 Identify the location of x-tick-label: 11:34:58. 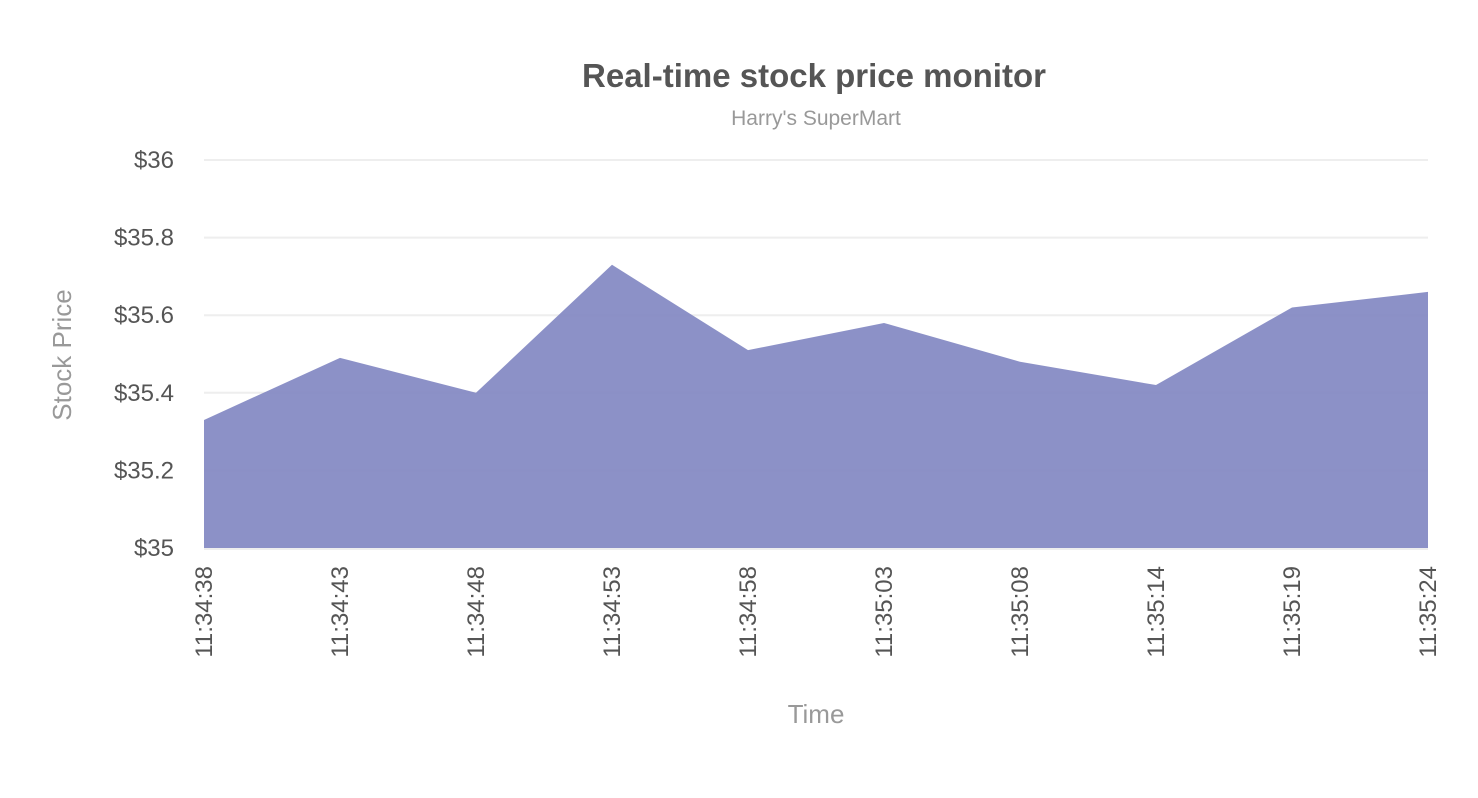
(748, 612).